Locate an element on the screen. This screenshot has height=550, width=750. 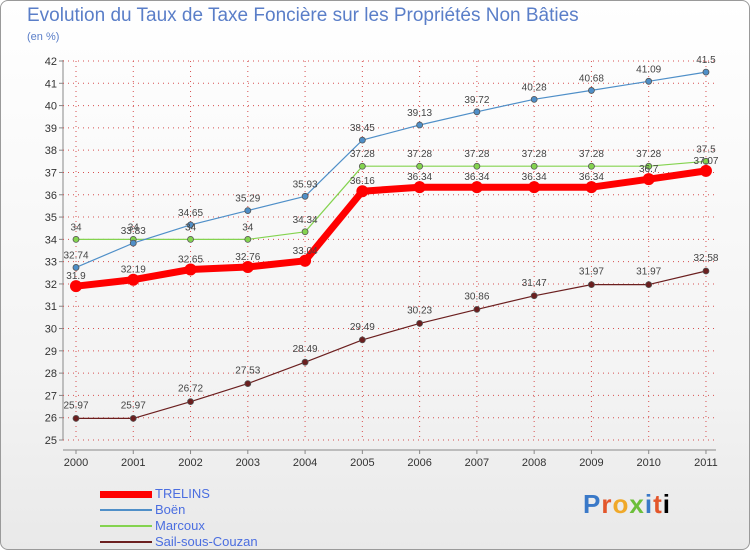
y-tick-label: 31 is located at coordinates (51, 307).